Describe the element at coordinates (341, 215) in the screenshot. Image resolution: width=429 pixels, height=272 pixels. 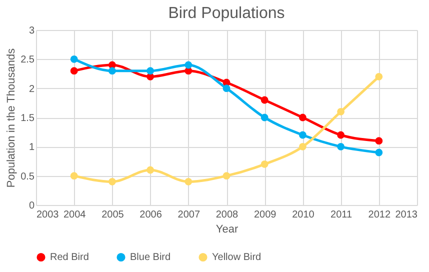
I see `x-tick-label: 2011` at that location.